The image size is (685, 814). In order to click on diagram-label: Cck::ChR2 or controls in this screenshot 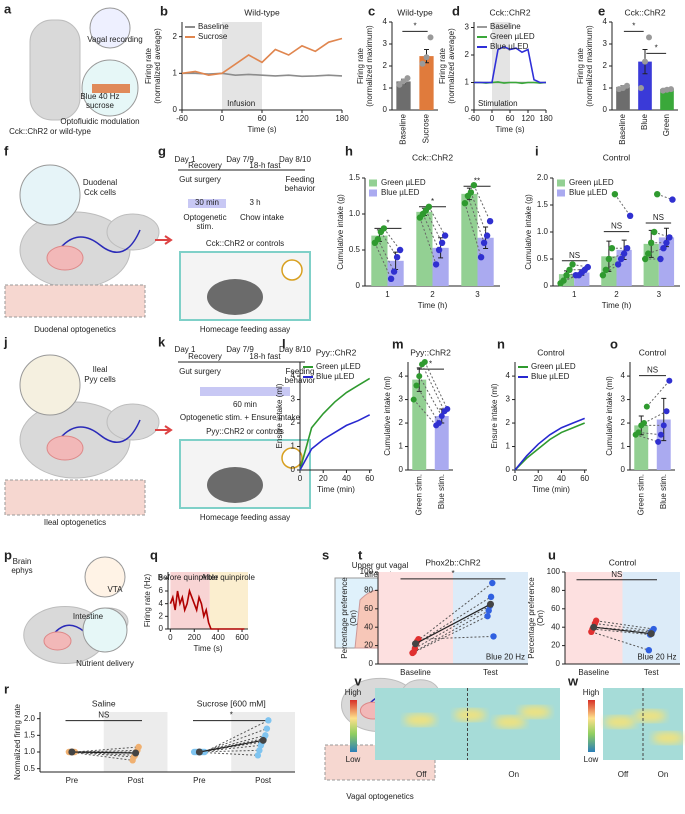, I will do `click(245, 243)`.